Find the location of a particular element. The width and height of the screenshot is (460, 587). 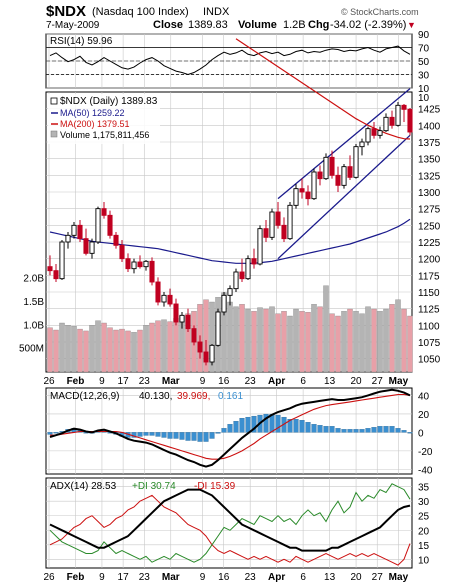

index-name: (Nasdaq 100 Index) is located at coordinates (140, 12).